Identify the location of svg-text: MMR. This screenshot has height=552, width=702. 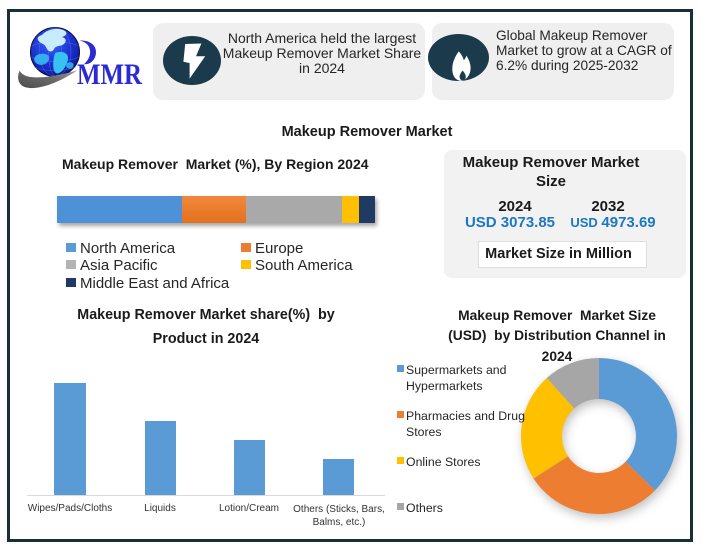
(109, 74).